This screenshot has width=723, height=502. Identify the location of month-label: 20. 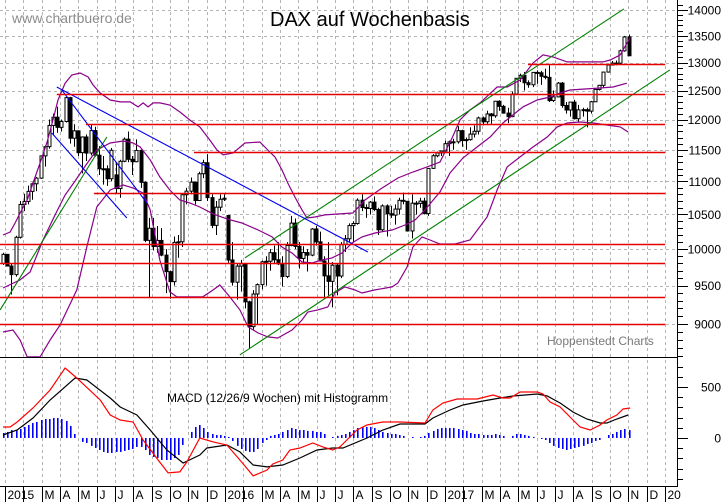
(675, 495).